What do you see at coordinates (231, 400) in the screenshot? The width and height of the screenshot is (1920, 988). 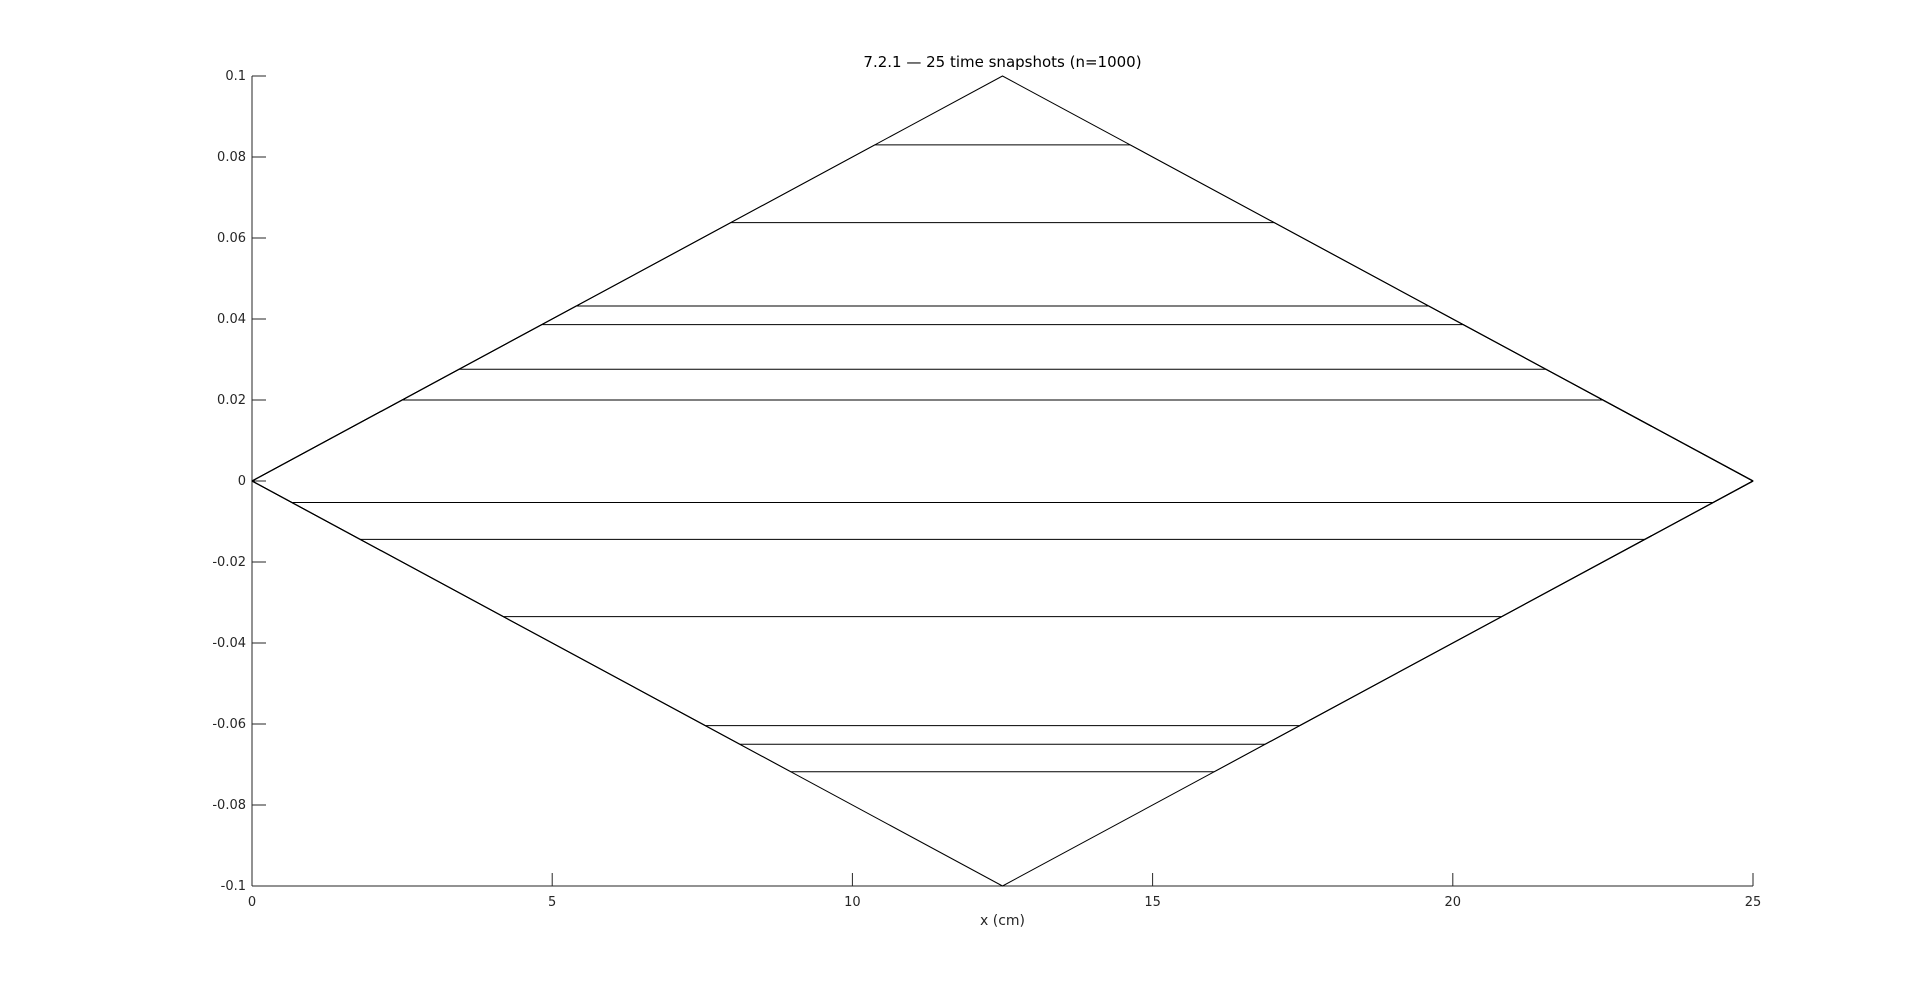 I see `y-tick-label: 0.02` at bounding box center [231, 400].